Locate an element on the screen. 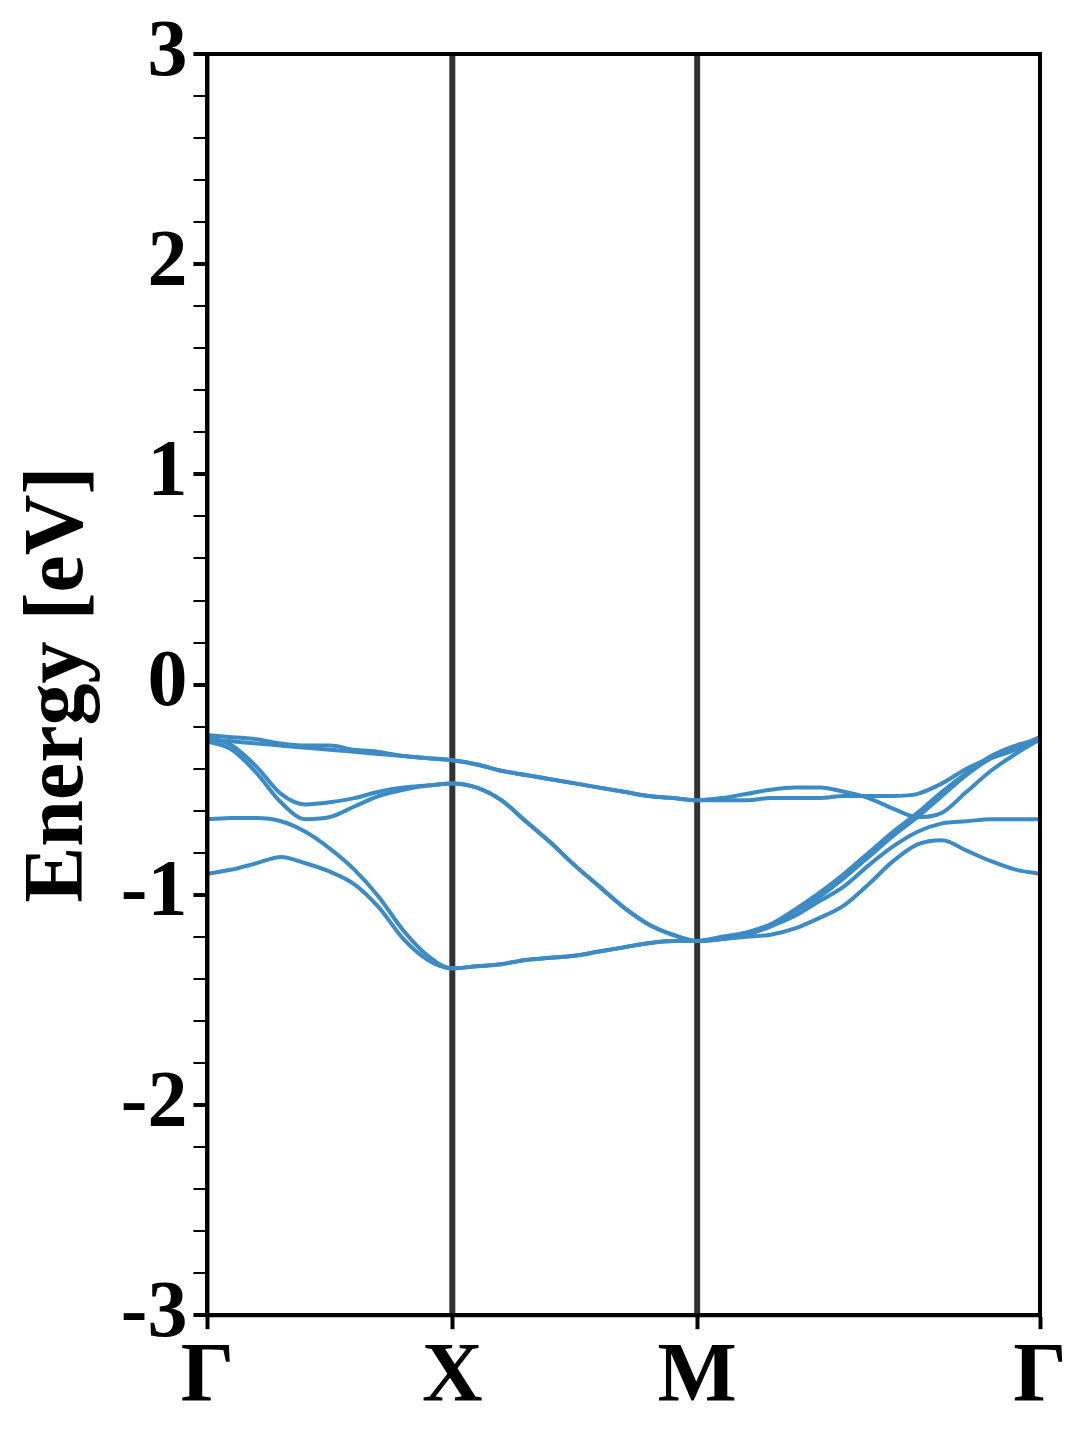 This screenshot has width=1080, height=1440. y-tick-label: -2 is located at coordinates (154, 1098).